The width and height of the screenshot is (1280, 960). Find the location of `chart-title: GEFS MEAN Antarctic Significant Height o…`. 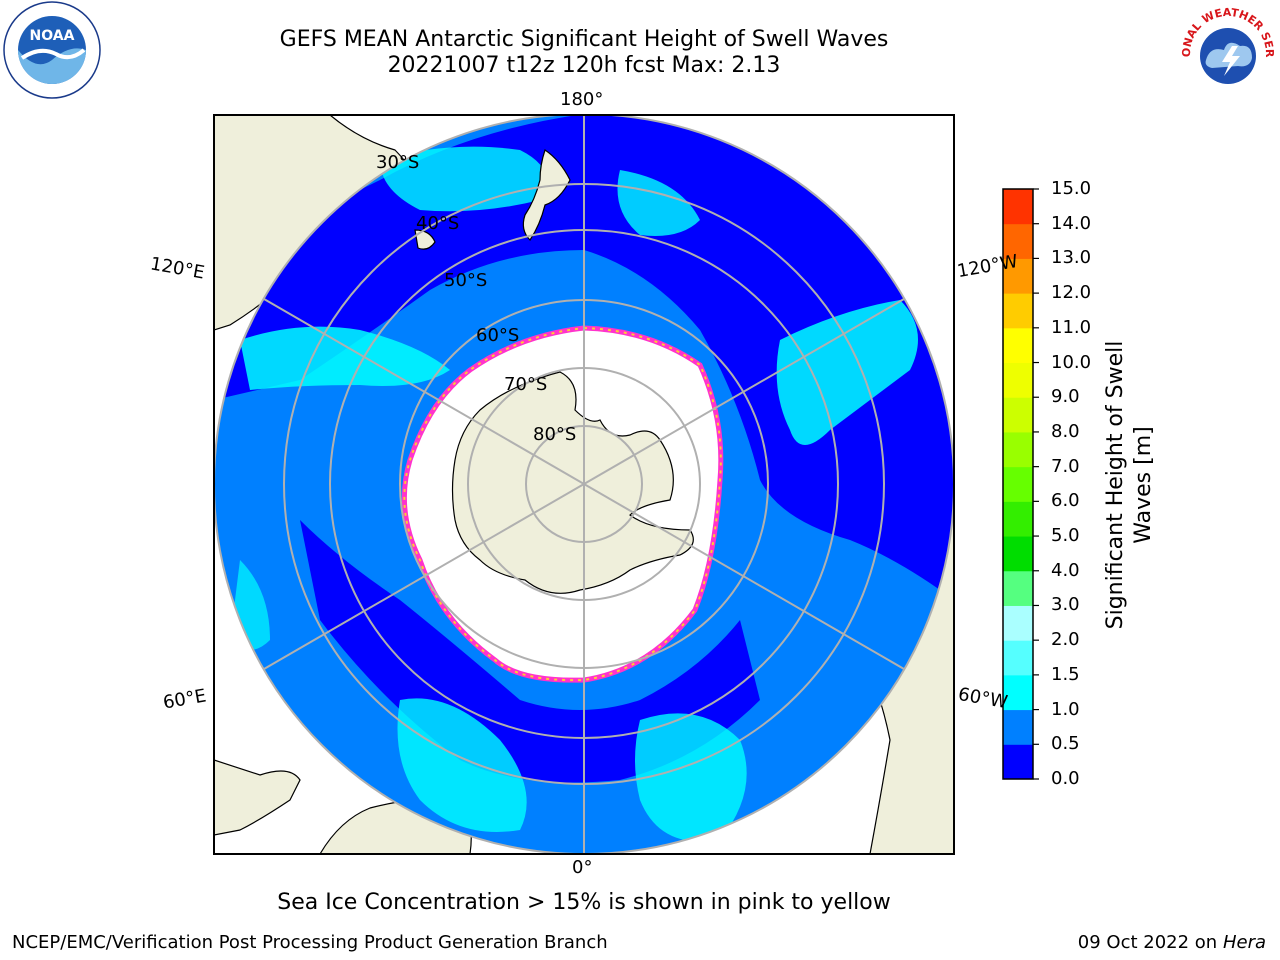

chart-title: GEFS MEAN Antarctic Significant Height o… is located at coordinates (584, 39).